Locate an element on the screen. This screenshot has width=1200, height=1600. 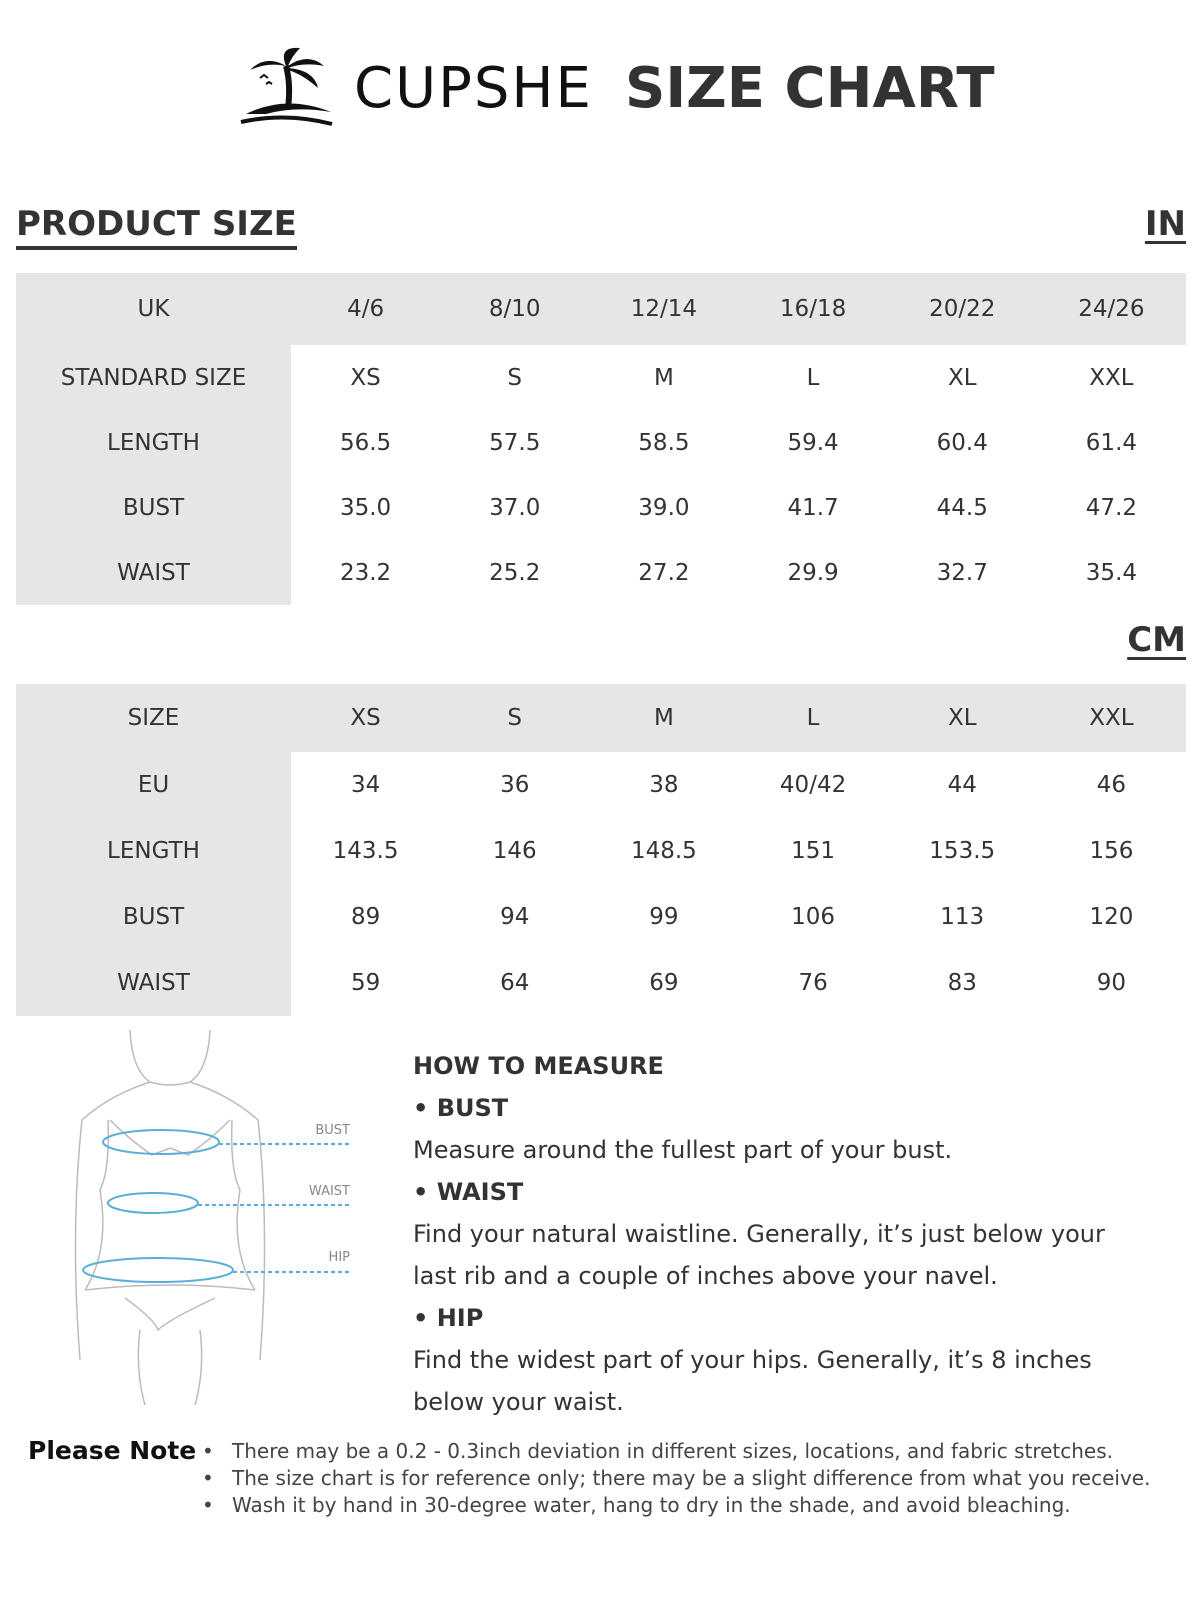
table-cell: 8/10 is located at coordinates (514, 309).